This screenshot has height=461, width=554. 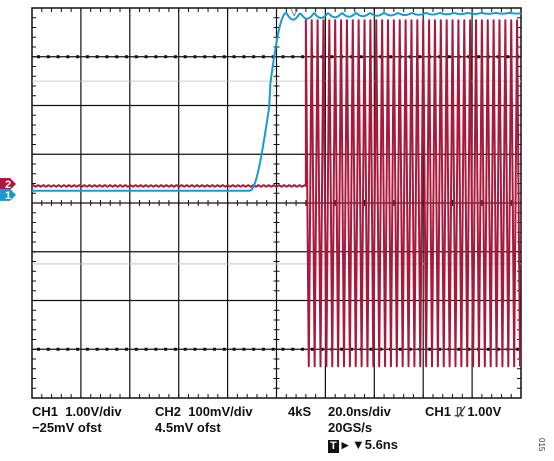 I want to click on figure-id: 015, so click(x=541, y=445).